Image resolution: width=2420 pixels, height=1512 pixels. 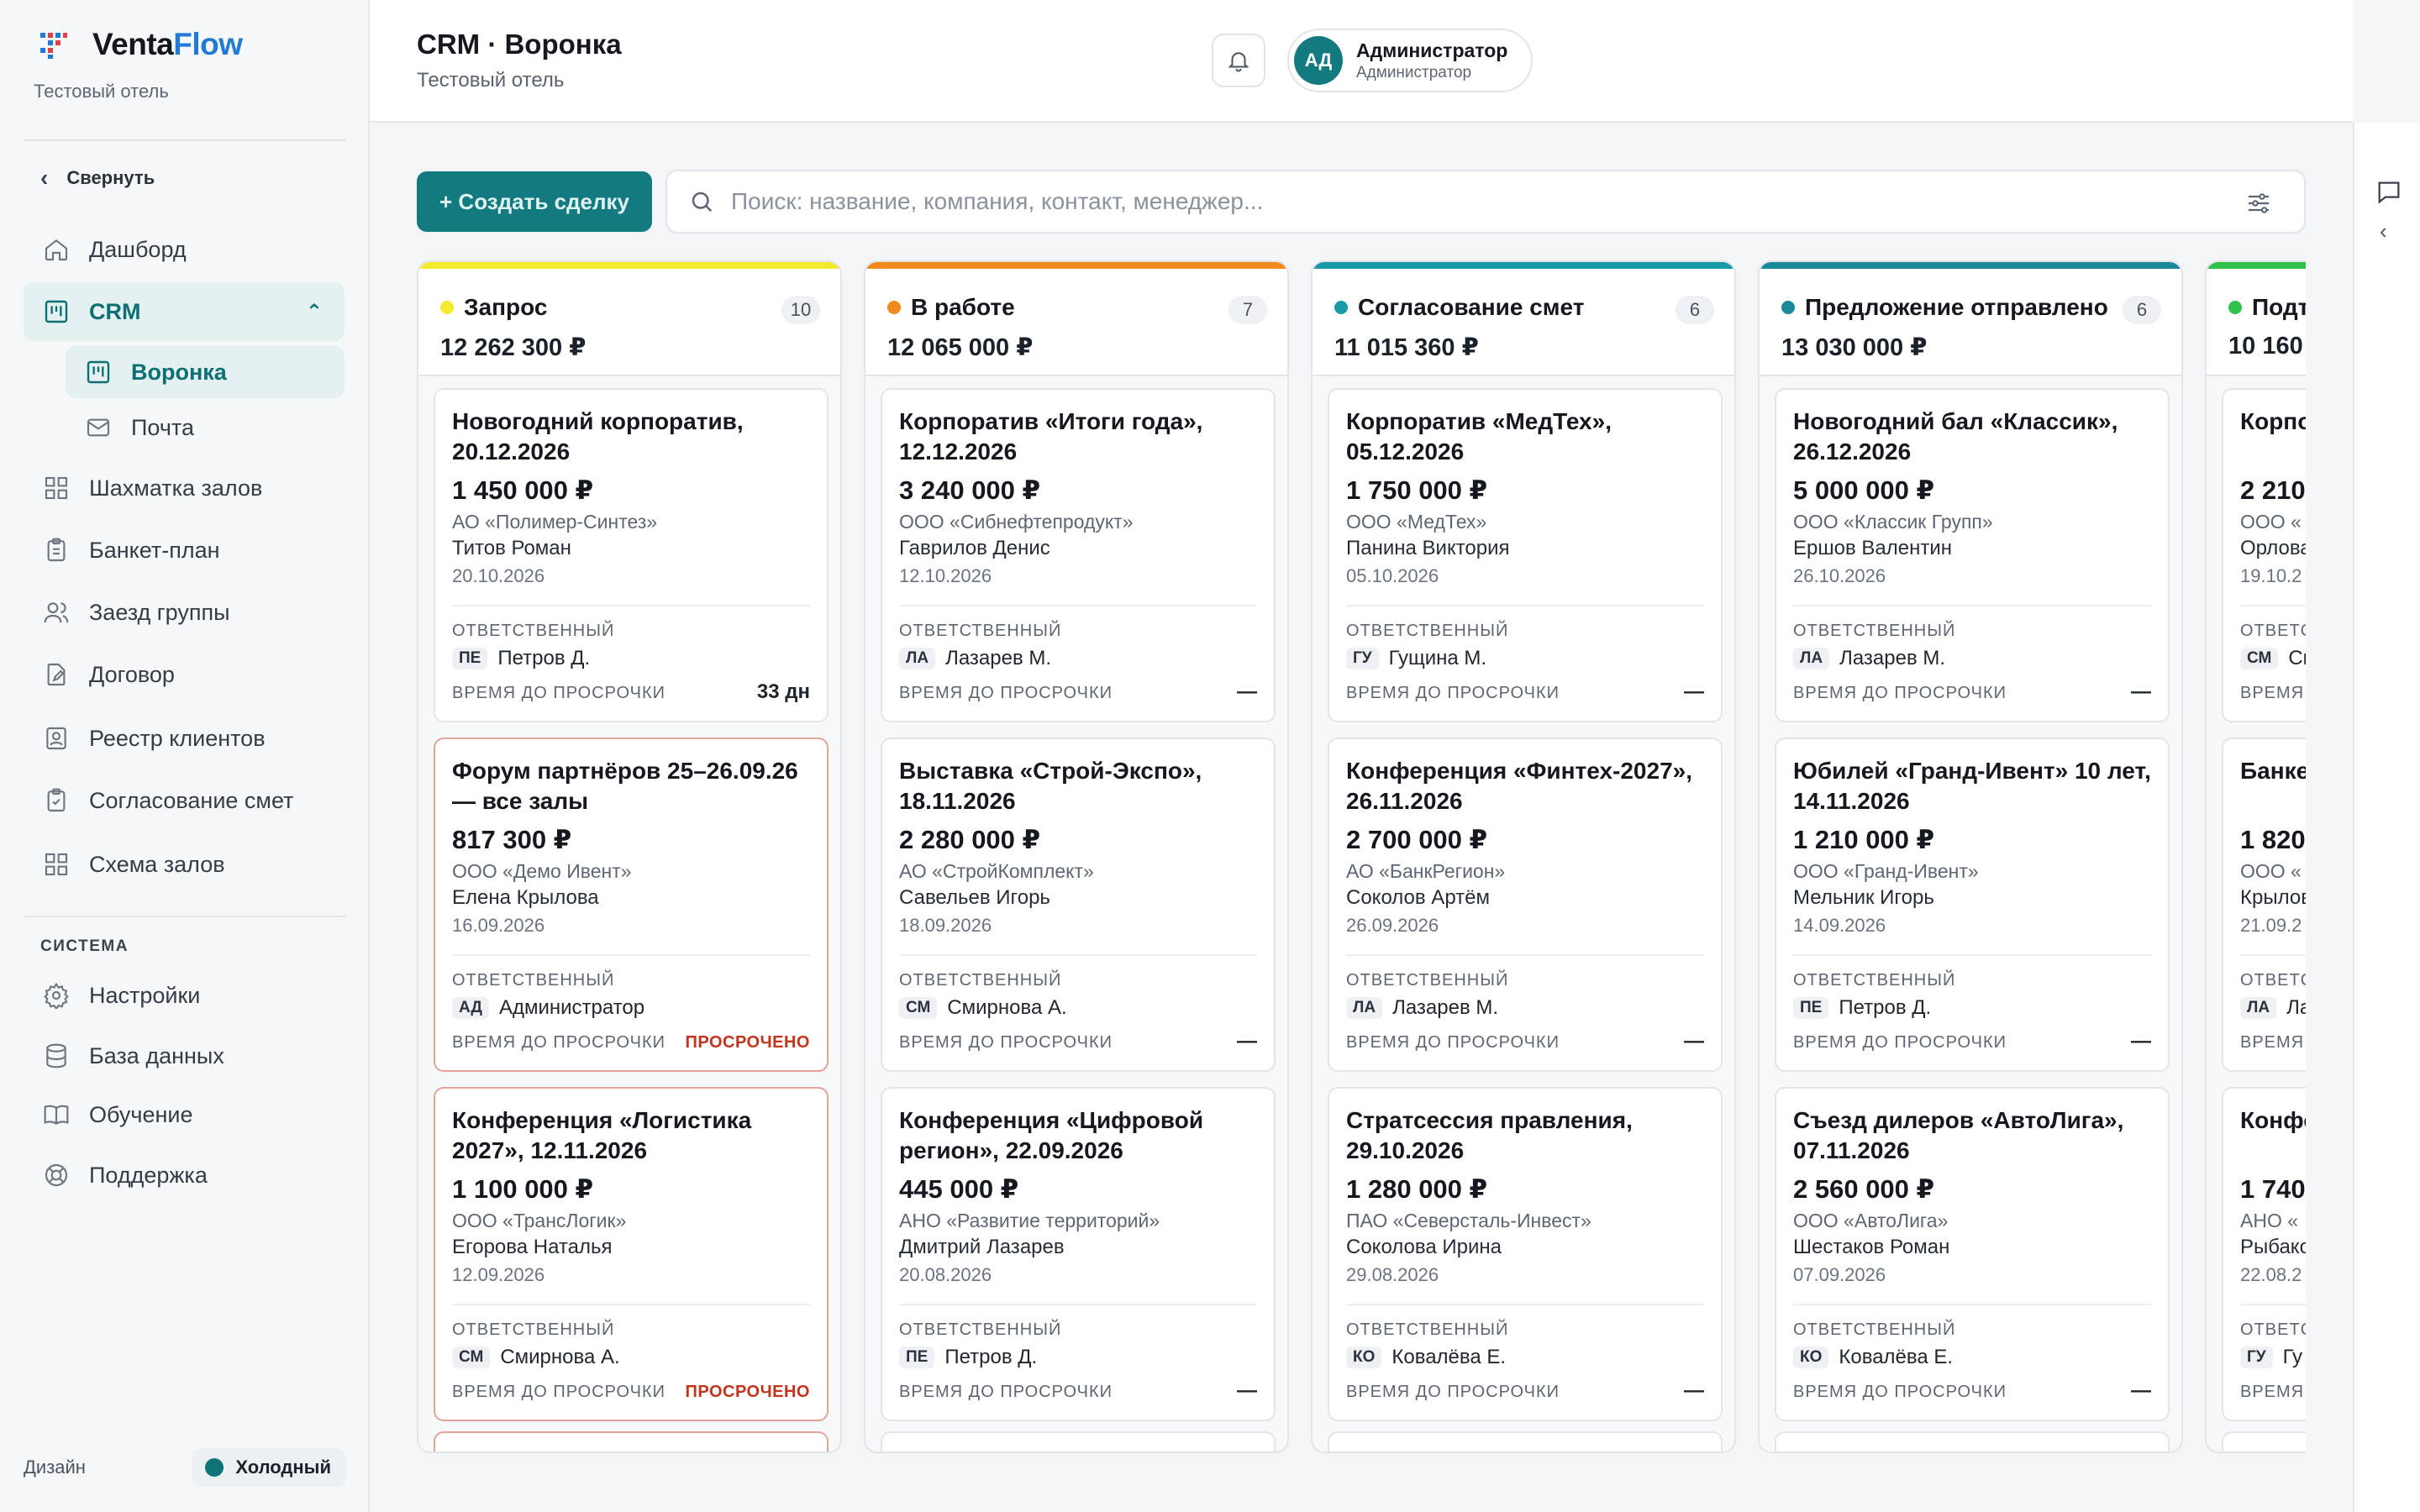 I want to click on deal-contact: Рыбако, so click(x=2273, y=1247).